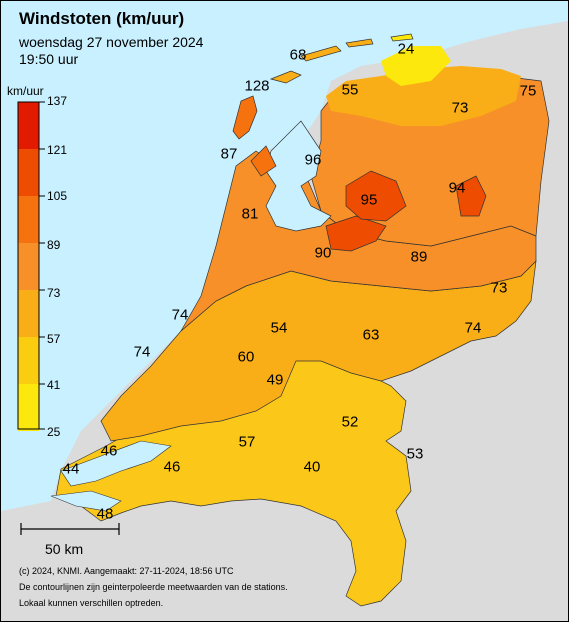  I want to click on texel, so click(245, 117).